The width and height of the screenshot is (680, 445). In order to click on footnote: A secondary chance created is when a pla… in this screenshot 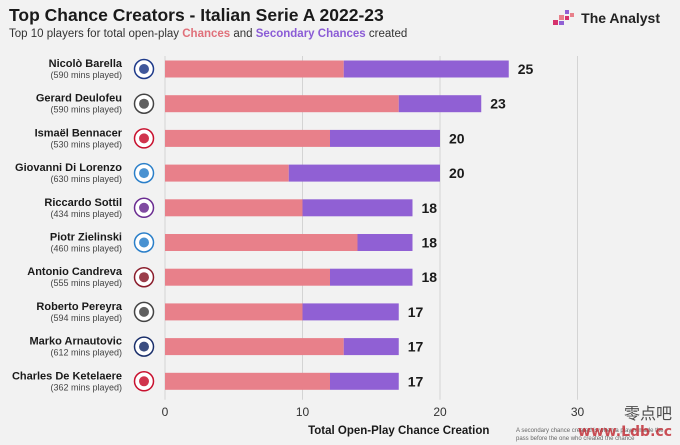, I will do `click(590, 435)`.